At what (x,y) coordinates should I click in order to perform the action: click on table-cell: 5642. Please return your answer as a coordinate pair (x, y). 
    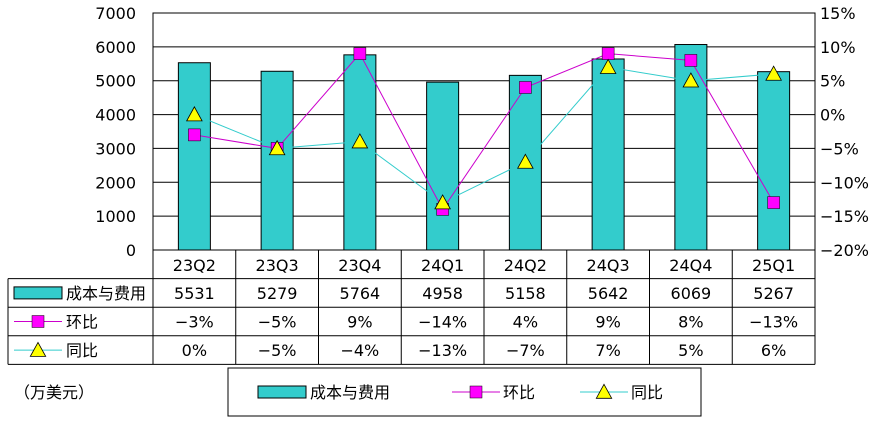
    Looking at the image, I should click on (608, 293).